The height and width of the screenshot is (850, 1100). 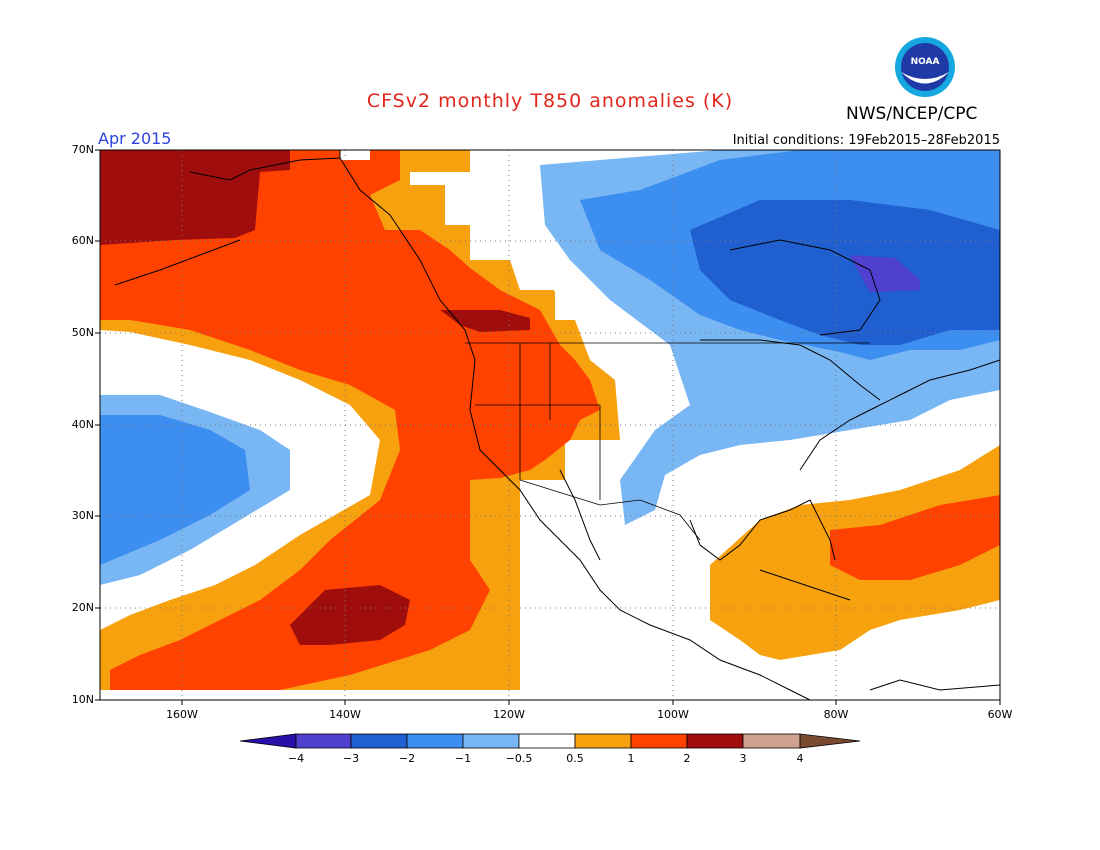 What do you see at coordinates (268, 741) in the screenshot?
I see `colorbar-cell-below` at bounding box center [268, 741].